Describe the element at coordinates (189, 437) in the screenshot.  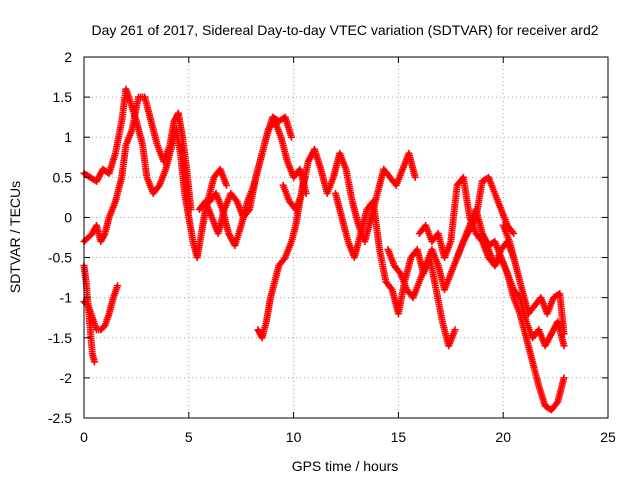
I see `x-tick-label: 5` at that location.